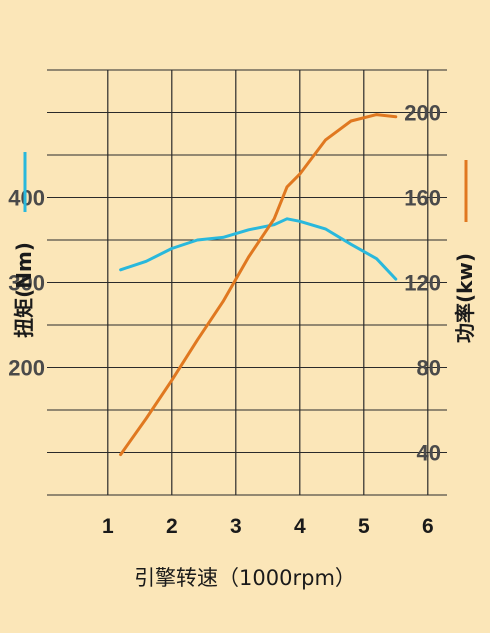 The image size is (490, 633). What do you see at coordinates (26, 368) in the screenshot?
I see `y-left-tick-label: 200` at bounding box center [26, 368].